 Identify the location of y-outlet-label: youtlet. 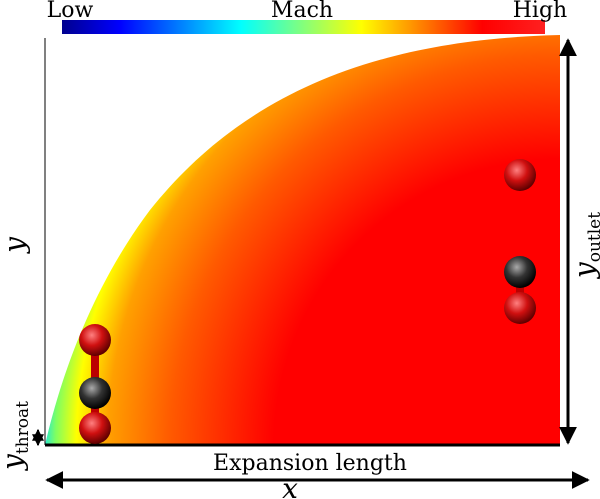
(584, 246).